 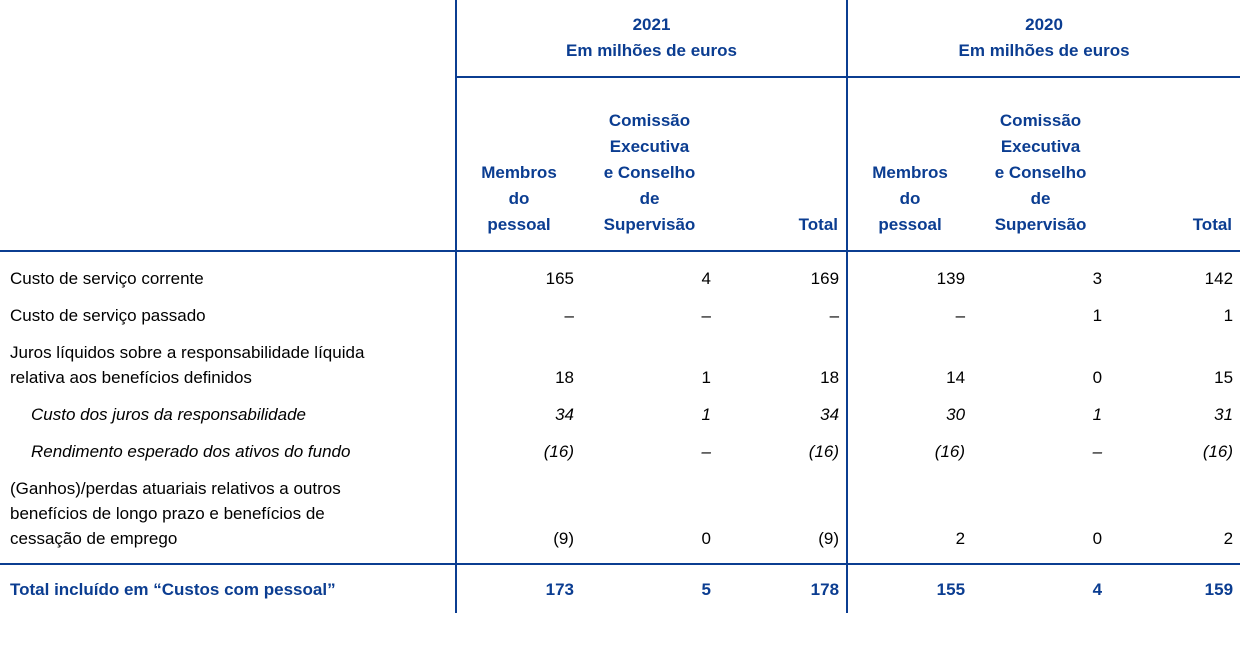 I want to click on cell-value: 14, so click(x=909, y=371).